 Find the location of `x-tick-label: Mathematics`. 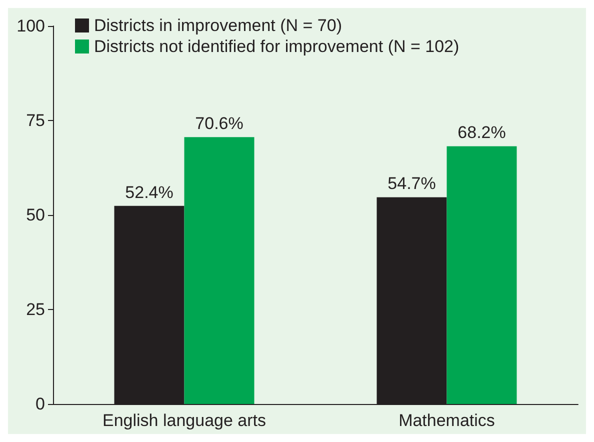

x-tick-label: Mathematics is located at coordinates (446, 420).